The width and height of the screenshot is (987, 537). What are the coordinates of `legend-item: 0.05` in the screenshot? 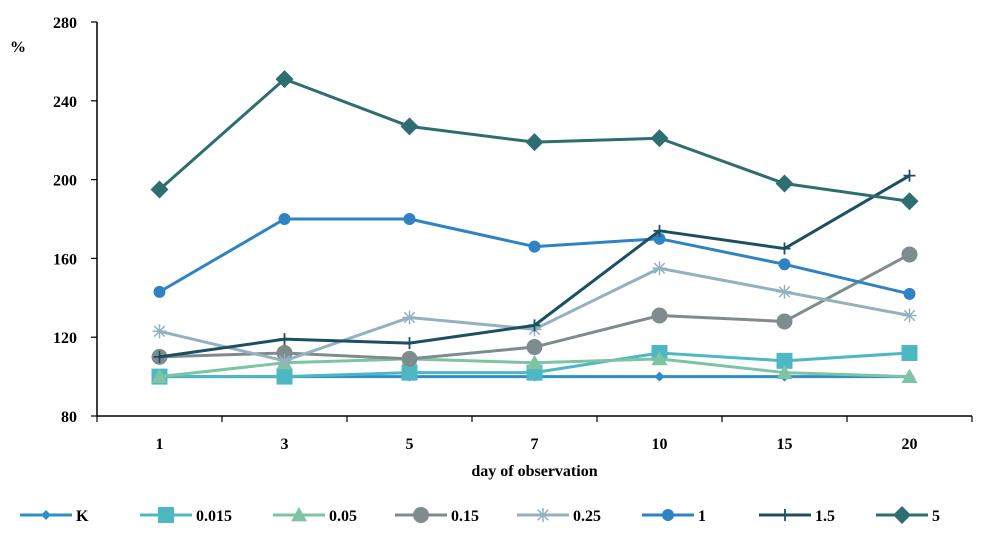 It's located at (315, 516).